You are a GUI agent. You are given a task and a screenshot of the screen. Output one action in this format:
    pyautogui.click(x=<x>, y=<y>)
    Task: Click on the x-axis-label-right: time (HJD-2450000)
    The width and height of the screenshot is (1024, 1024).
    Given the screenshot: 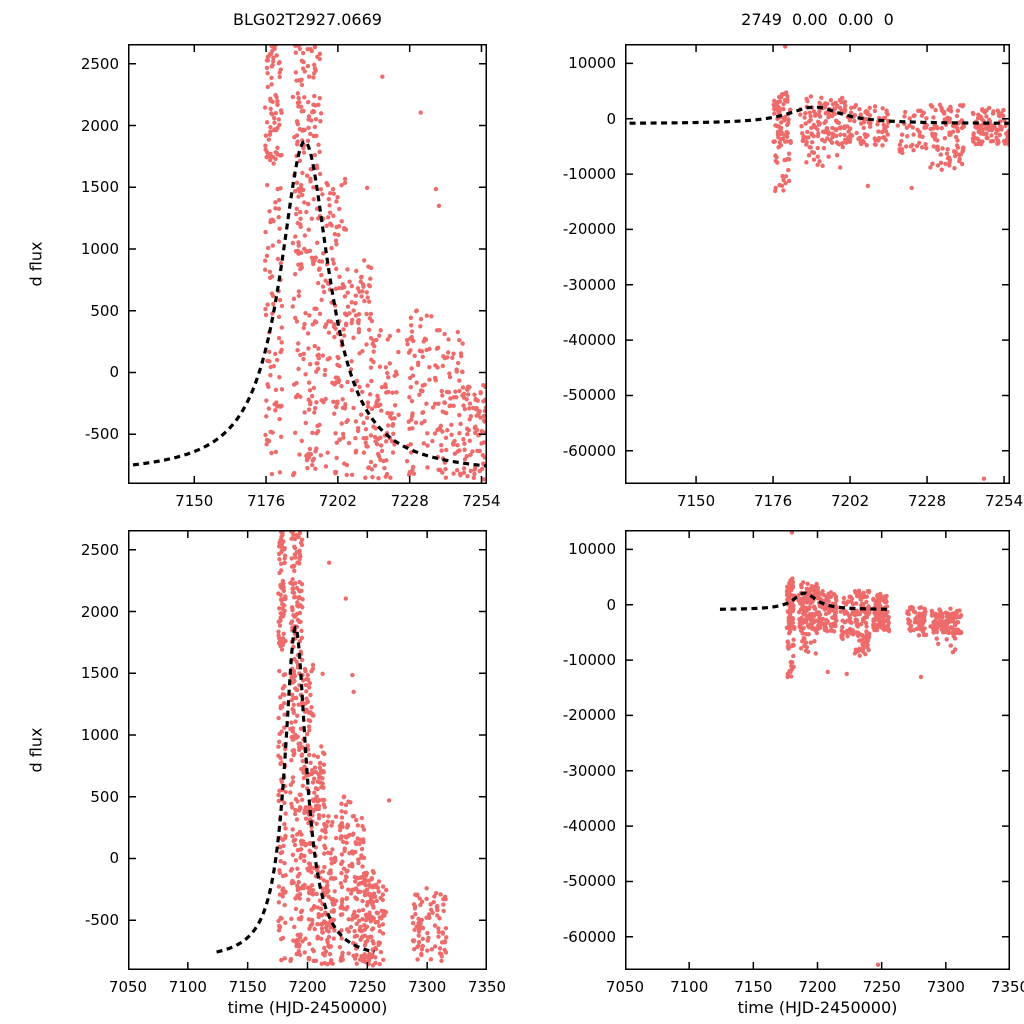 What is the action you would take?
    pyautogui.click(x=817, y=1007)
    